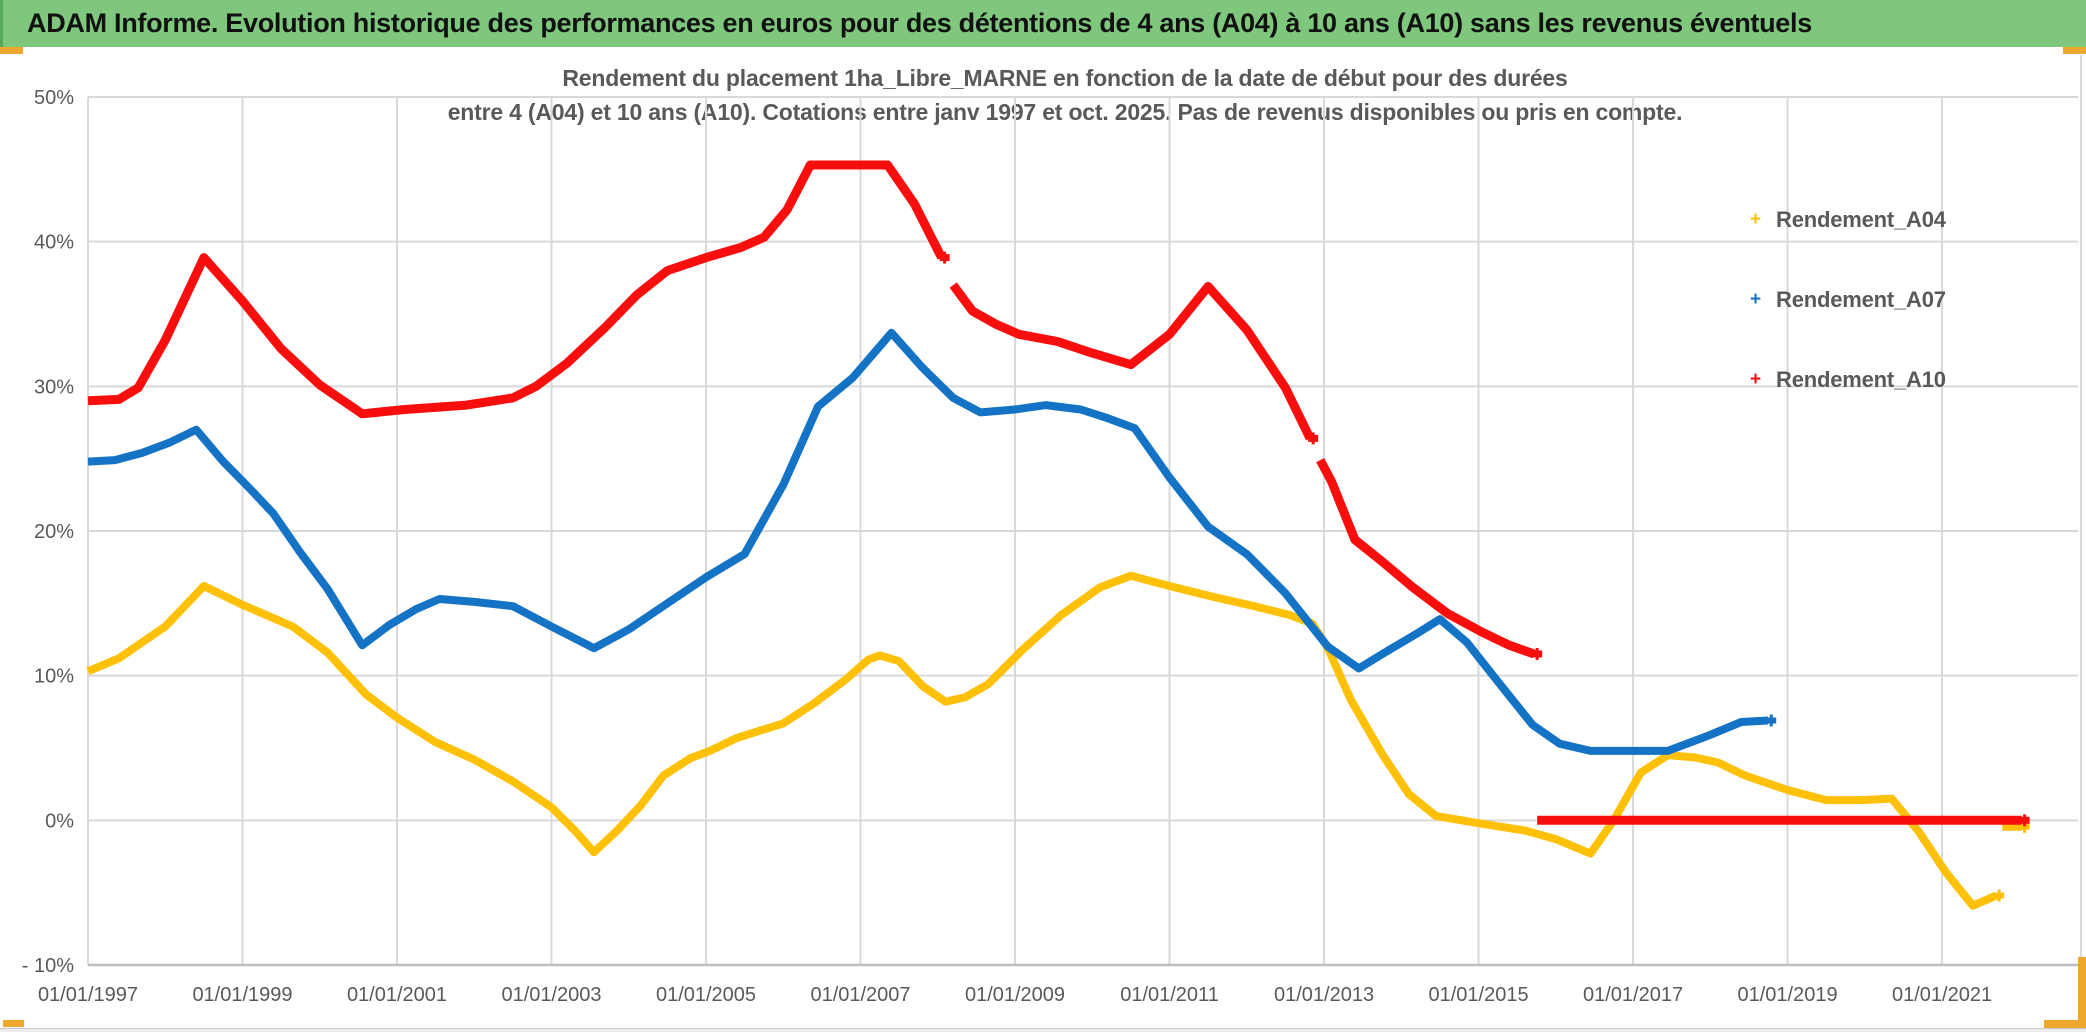 The width and height of the screenshot is (2086, 1032). I want to click on x-axis-tick-label: 01/01/2005, so click(706, 995).